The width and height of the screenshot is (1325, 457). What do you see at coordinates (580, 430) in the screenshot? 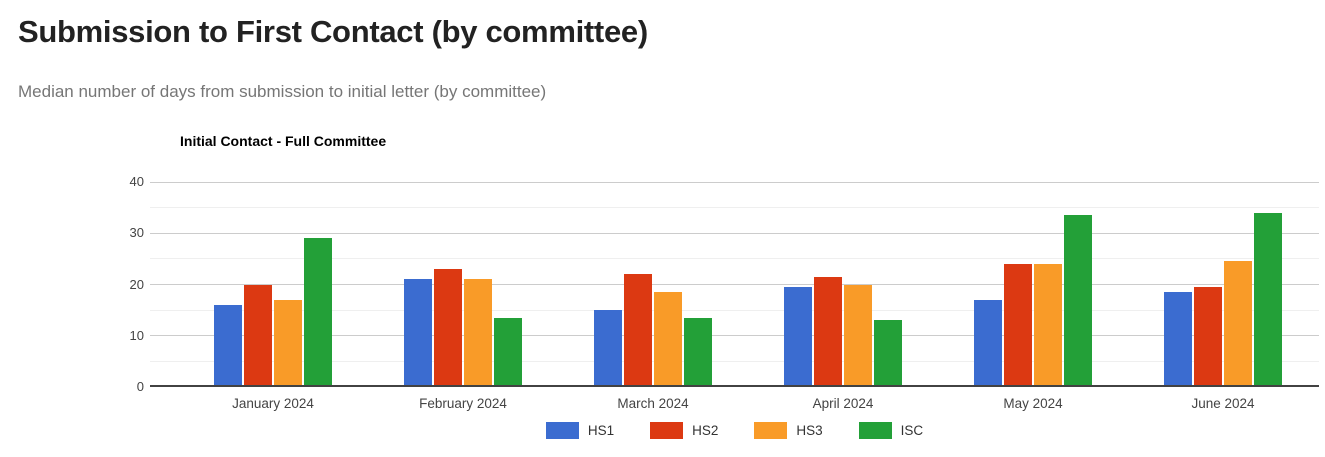
I see `legend-item-hs1: HS1` at bounding box center [580, 430].